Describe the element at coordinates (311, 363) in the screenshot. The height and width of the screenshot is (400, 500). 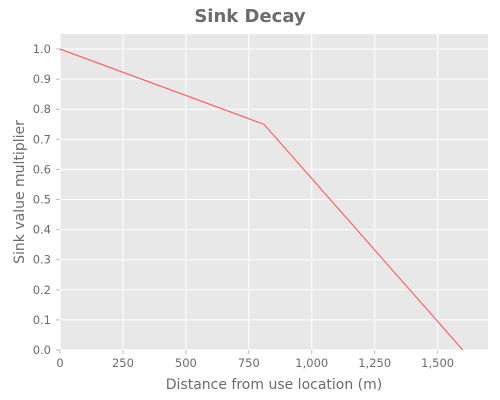
I see `x-tick-label: 1,000` at that location.